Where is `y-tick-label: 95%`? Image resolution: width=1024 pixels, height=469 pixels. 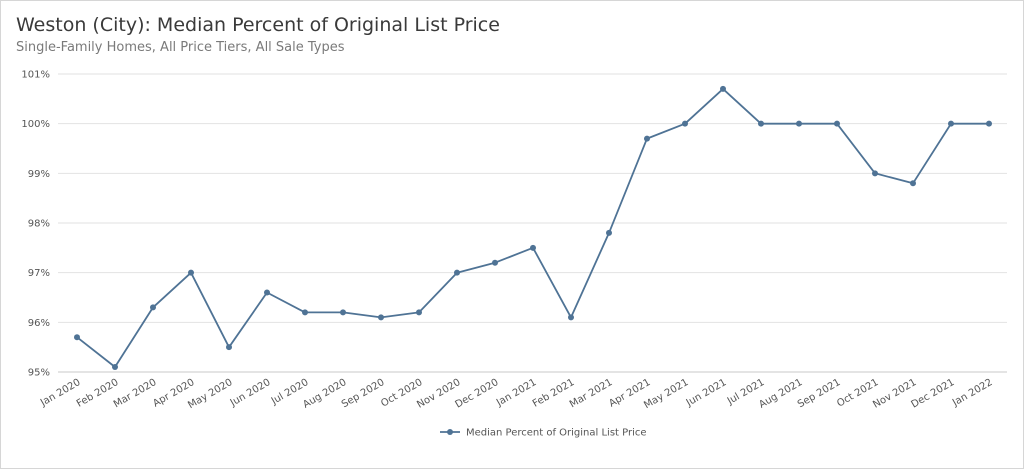 y-tick-label: 95% is located at coordinates (39, 373).